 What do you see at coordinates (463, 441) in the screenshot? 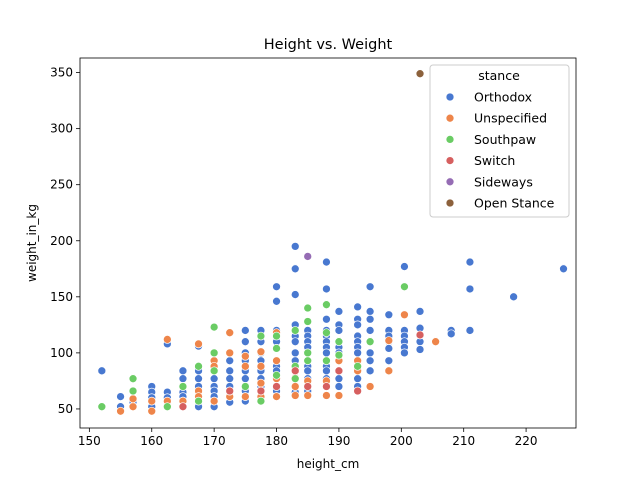
I see `x-tick-label: 210` at bounding box center [463, 441].